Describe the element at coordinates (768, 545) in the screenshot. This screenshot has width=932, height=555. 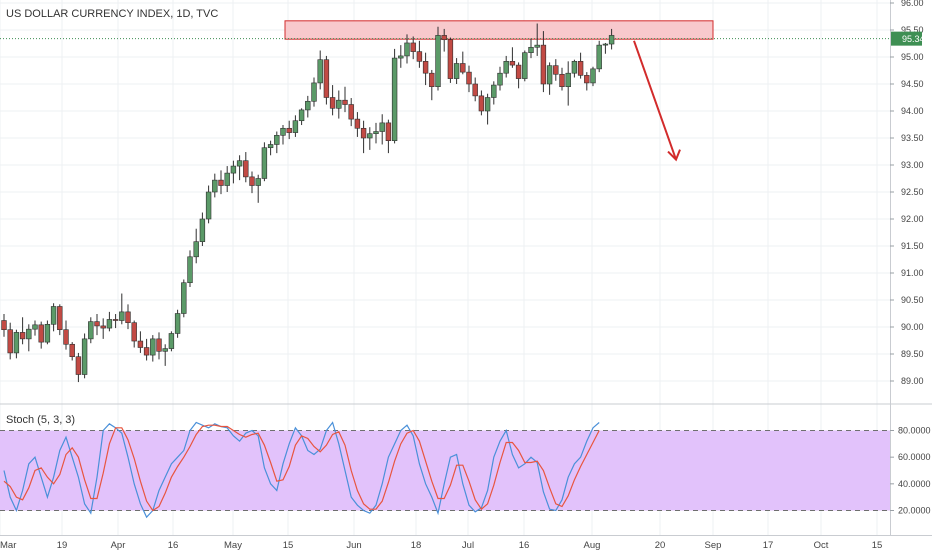
I see `time-tick-label: 17` at that location.